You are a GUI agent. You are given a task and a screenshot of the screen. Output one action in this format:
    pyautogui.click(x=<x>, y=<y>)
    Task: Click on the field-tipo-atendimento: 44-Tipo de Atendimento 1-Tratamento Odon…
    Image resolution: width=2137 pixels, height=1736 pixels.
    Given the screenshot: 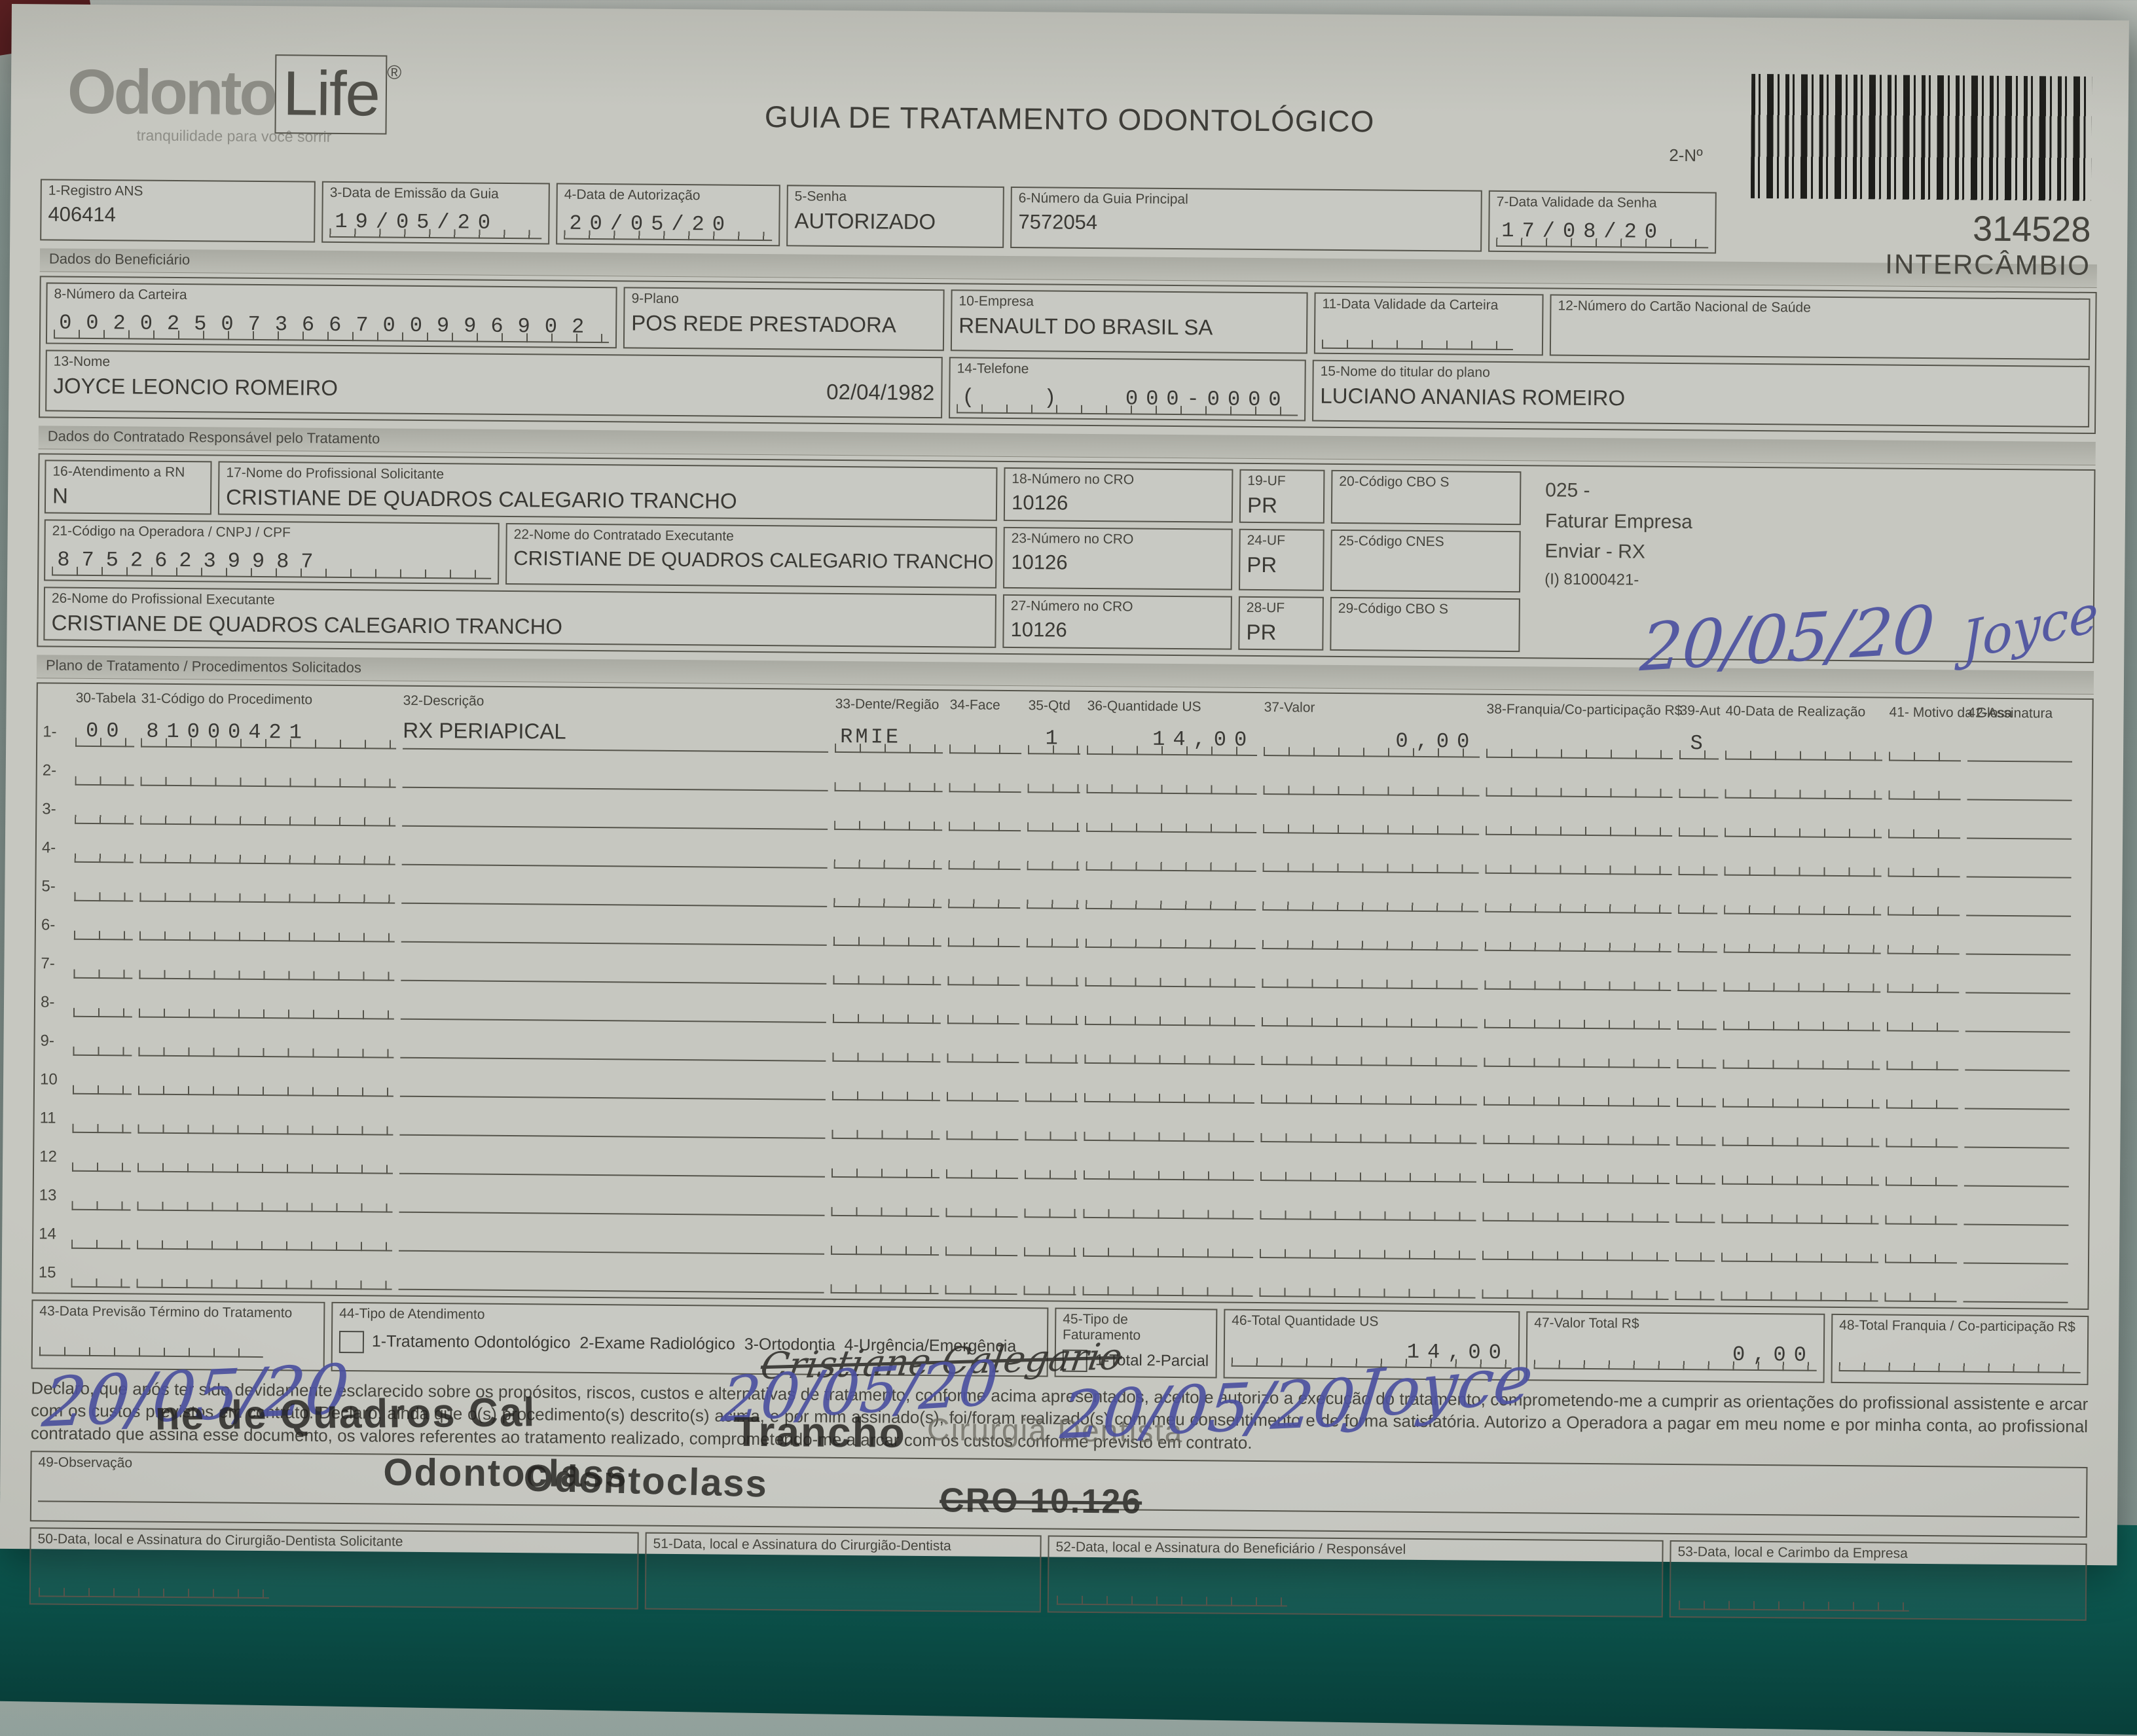 What is the action you would take?
    pyautogui.click(x=690, y=1339)
    